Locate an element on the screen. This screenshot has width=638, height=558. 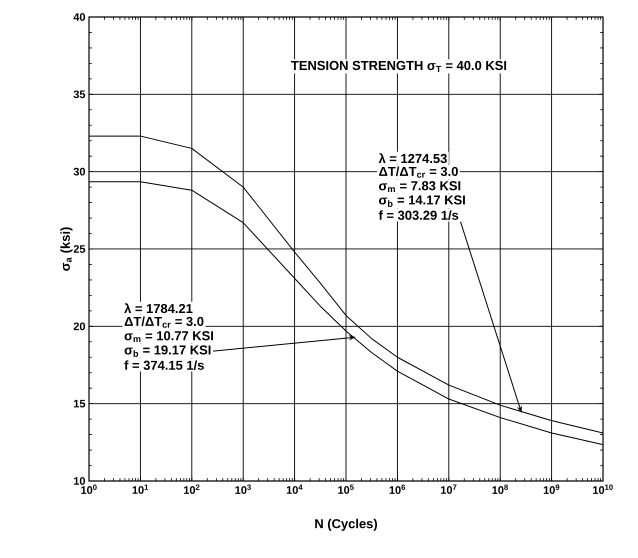
y-tick-label: 15 is located at coordinates (80, 404).